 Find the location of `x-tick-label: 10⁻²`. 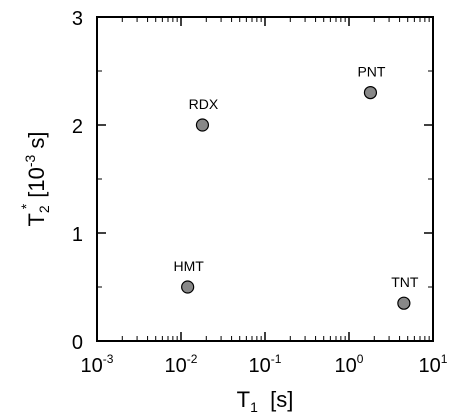

x-tick-label: 10⁻² is located at coordinates (181, 364).